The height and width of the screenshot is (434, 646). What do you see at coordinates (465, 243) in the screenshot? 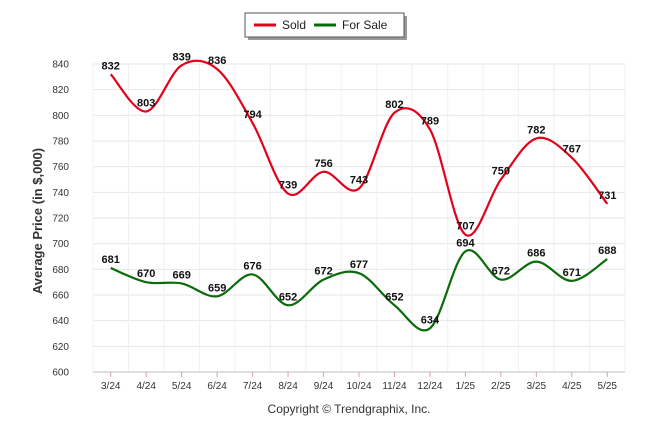
I see `data-label-for-sale: 694` at bounding box center [465, 243].